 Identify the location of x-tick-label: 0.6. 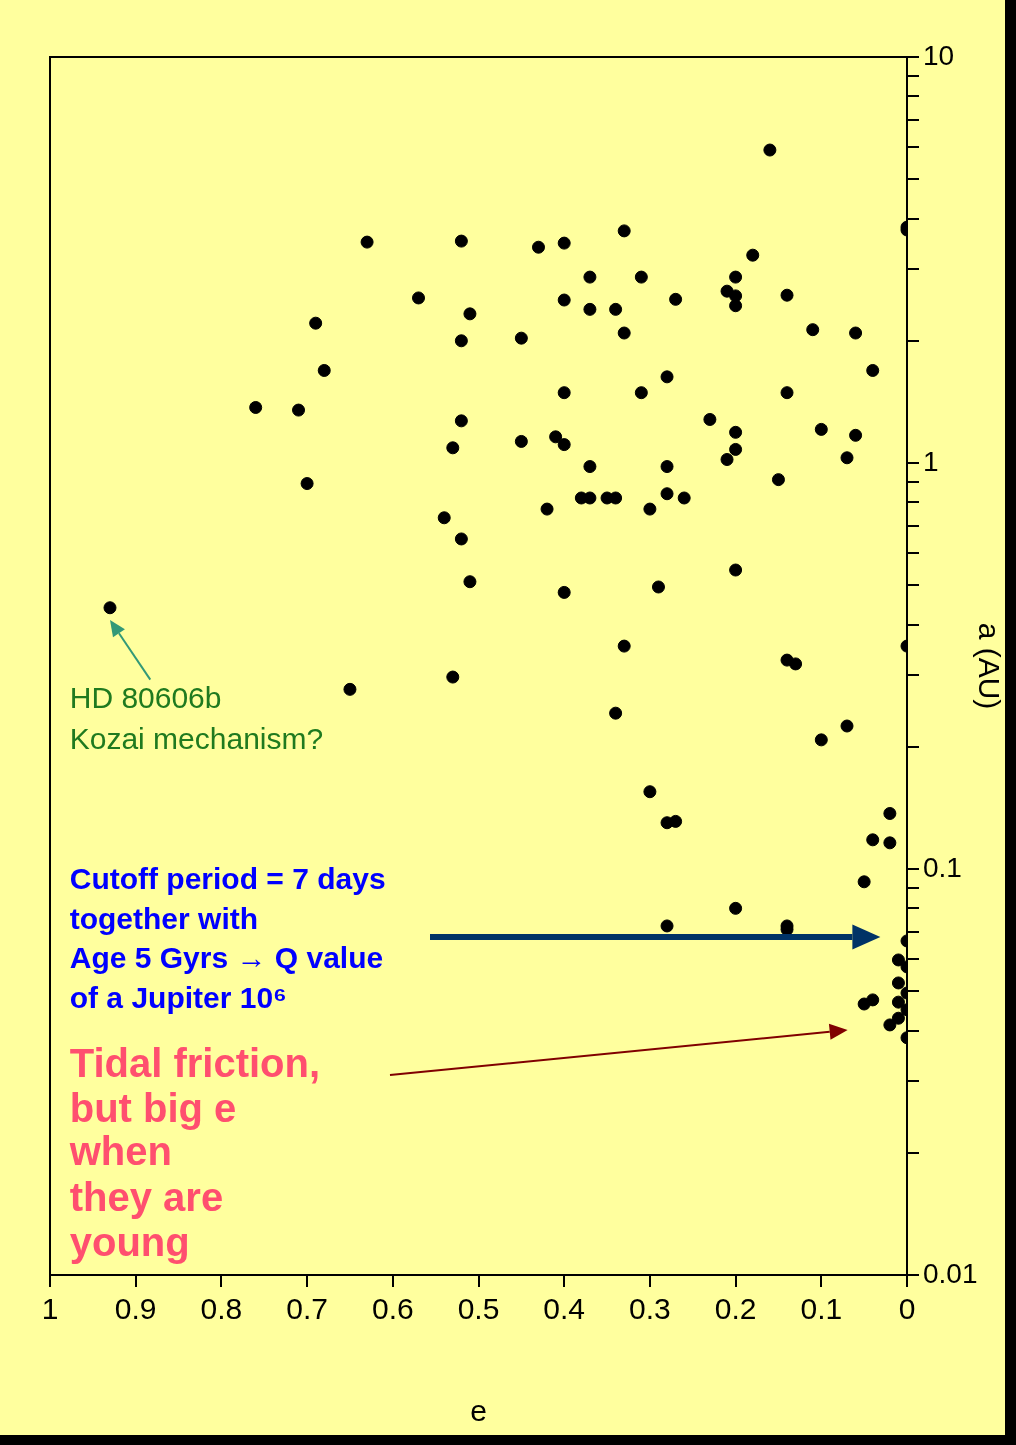
(392, 1309).